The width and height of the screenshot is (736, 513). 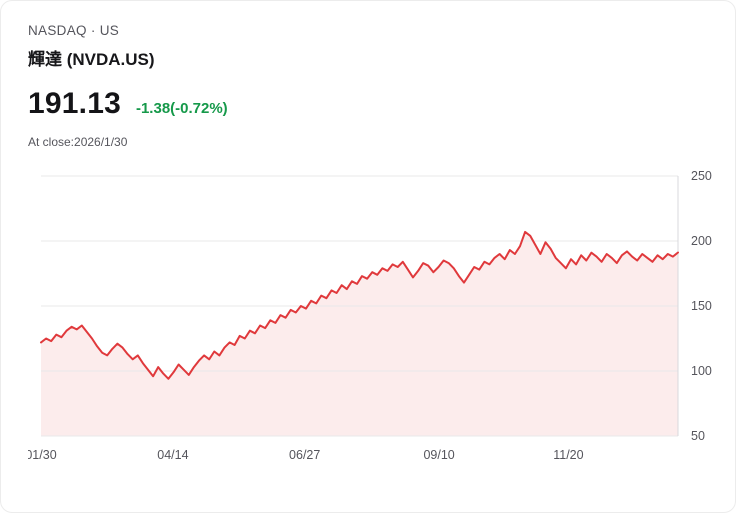 I want to click on y-axis-label: 100, so click(x=701, y=371).